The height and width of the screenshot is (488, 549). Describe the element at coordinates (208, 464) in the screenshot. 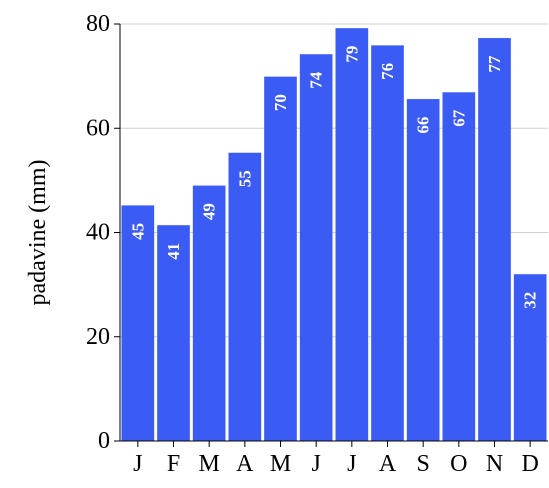

I see `x-tick-label-3: M` at that location.